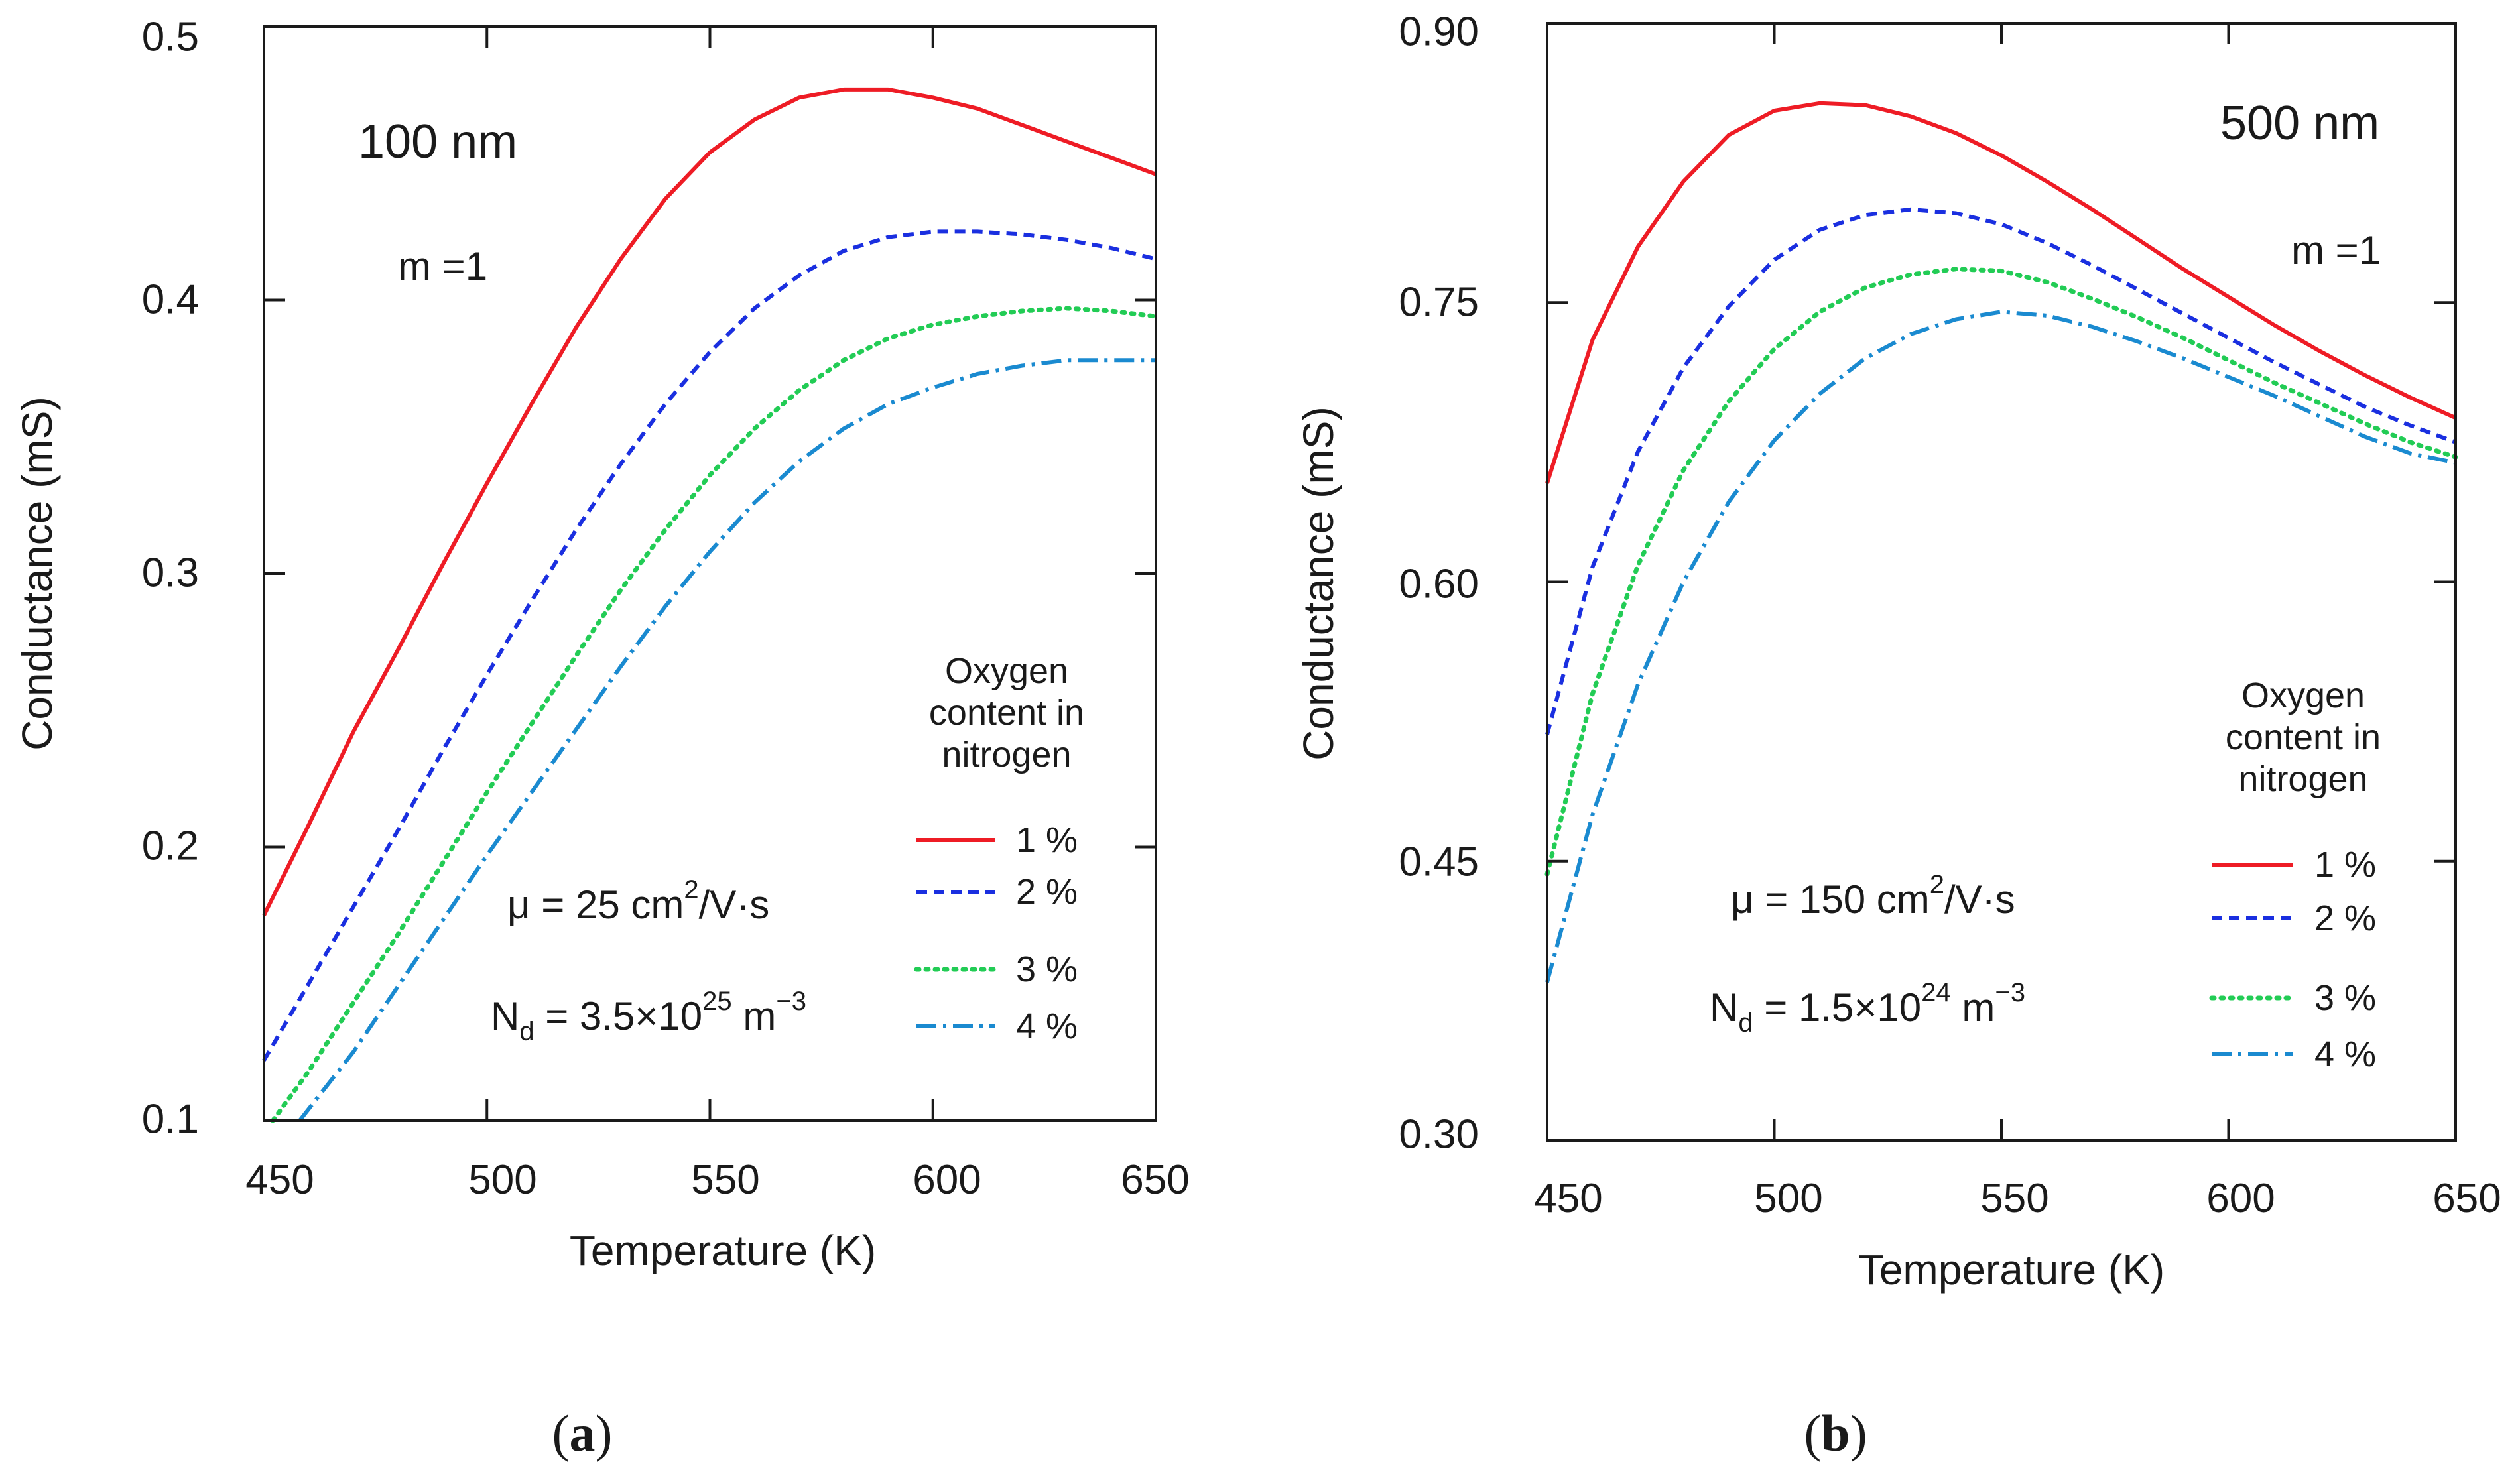 The width and height of the screenshot is (2520, 1472). Describe the element at coordinates (170, 299) in the screenshot. I see `panel-a-y-tick-label: 0.4` at that location.